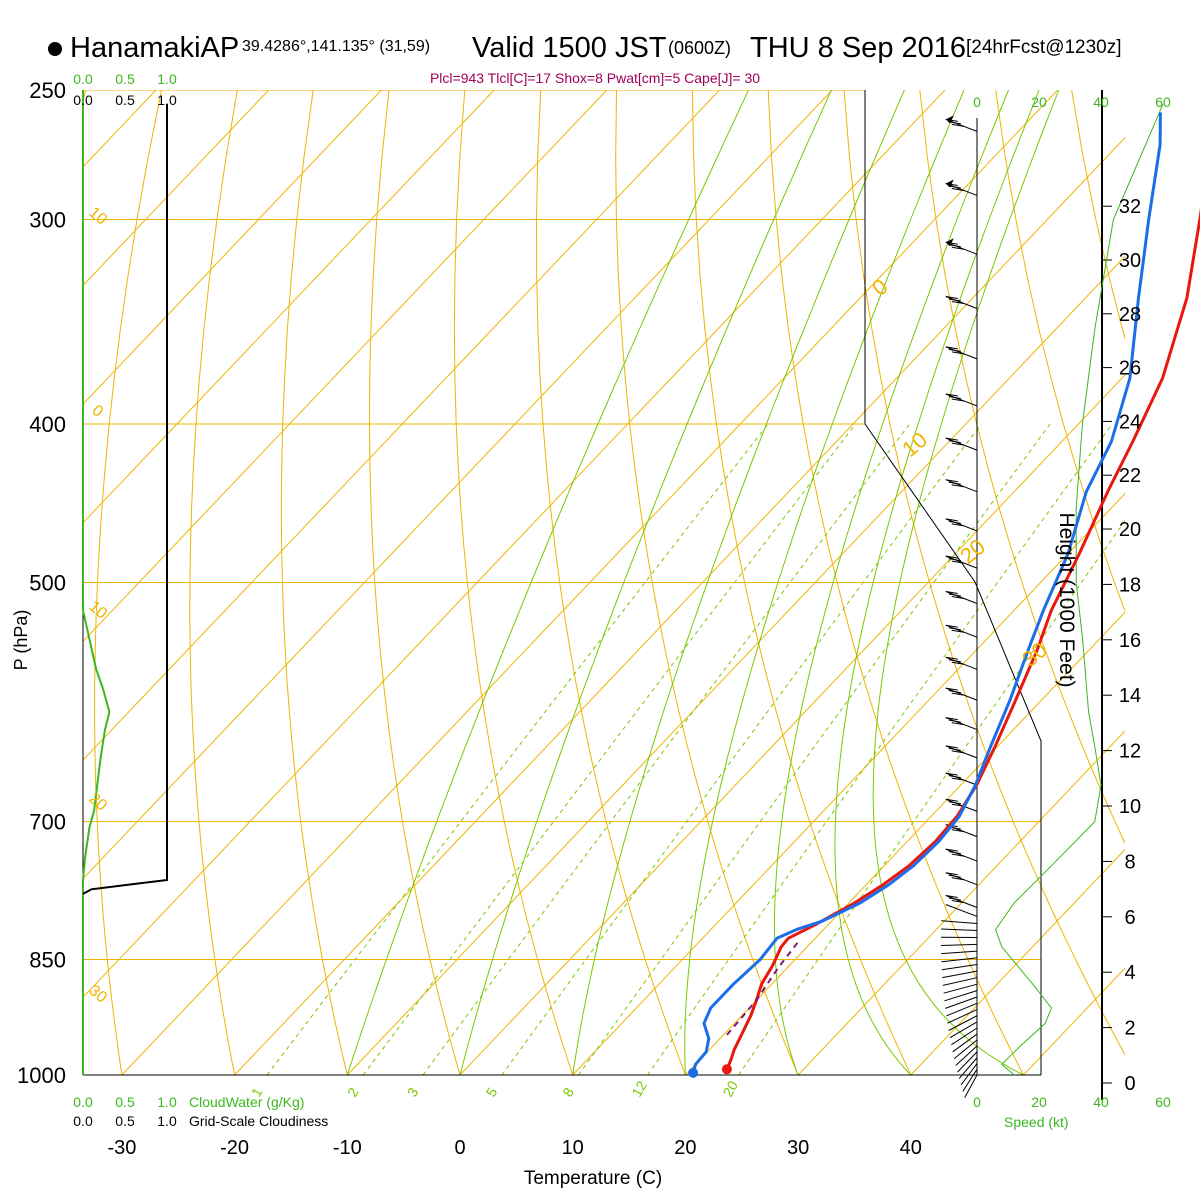 This screenshot has width=1200, height=1200. I want to click on height-tick-label: 12, so click(1130, 752).